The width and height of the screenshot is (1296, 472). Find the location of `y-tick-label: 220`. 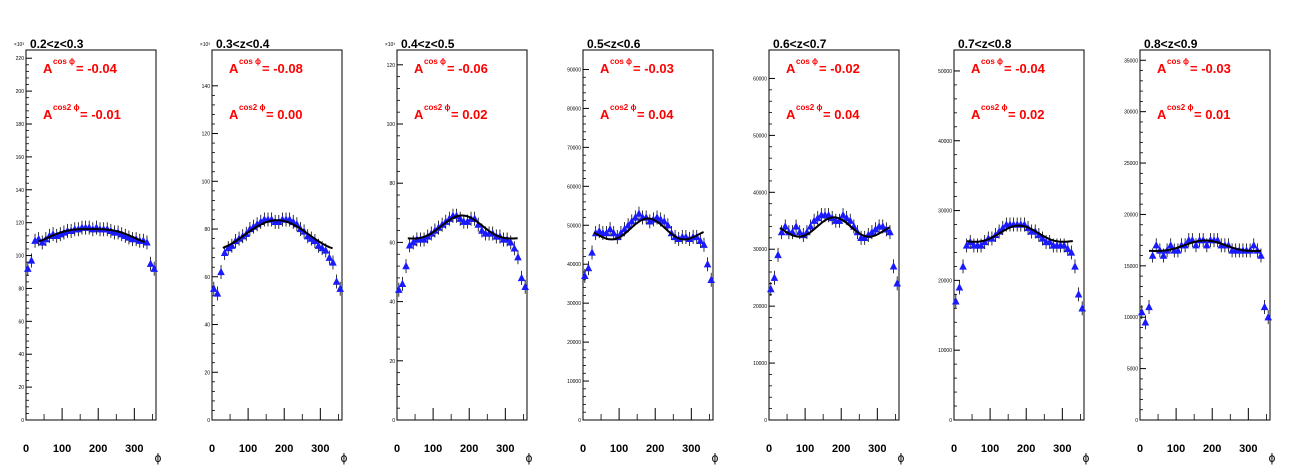

y-tick-label: 220 is located at coordinates (20, 59).